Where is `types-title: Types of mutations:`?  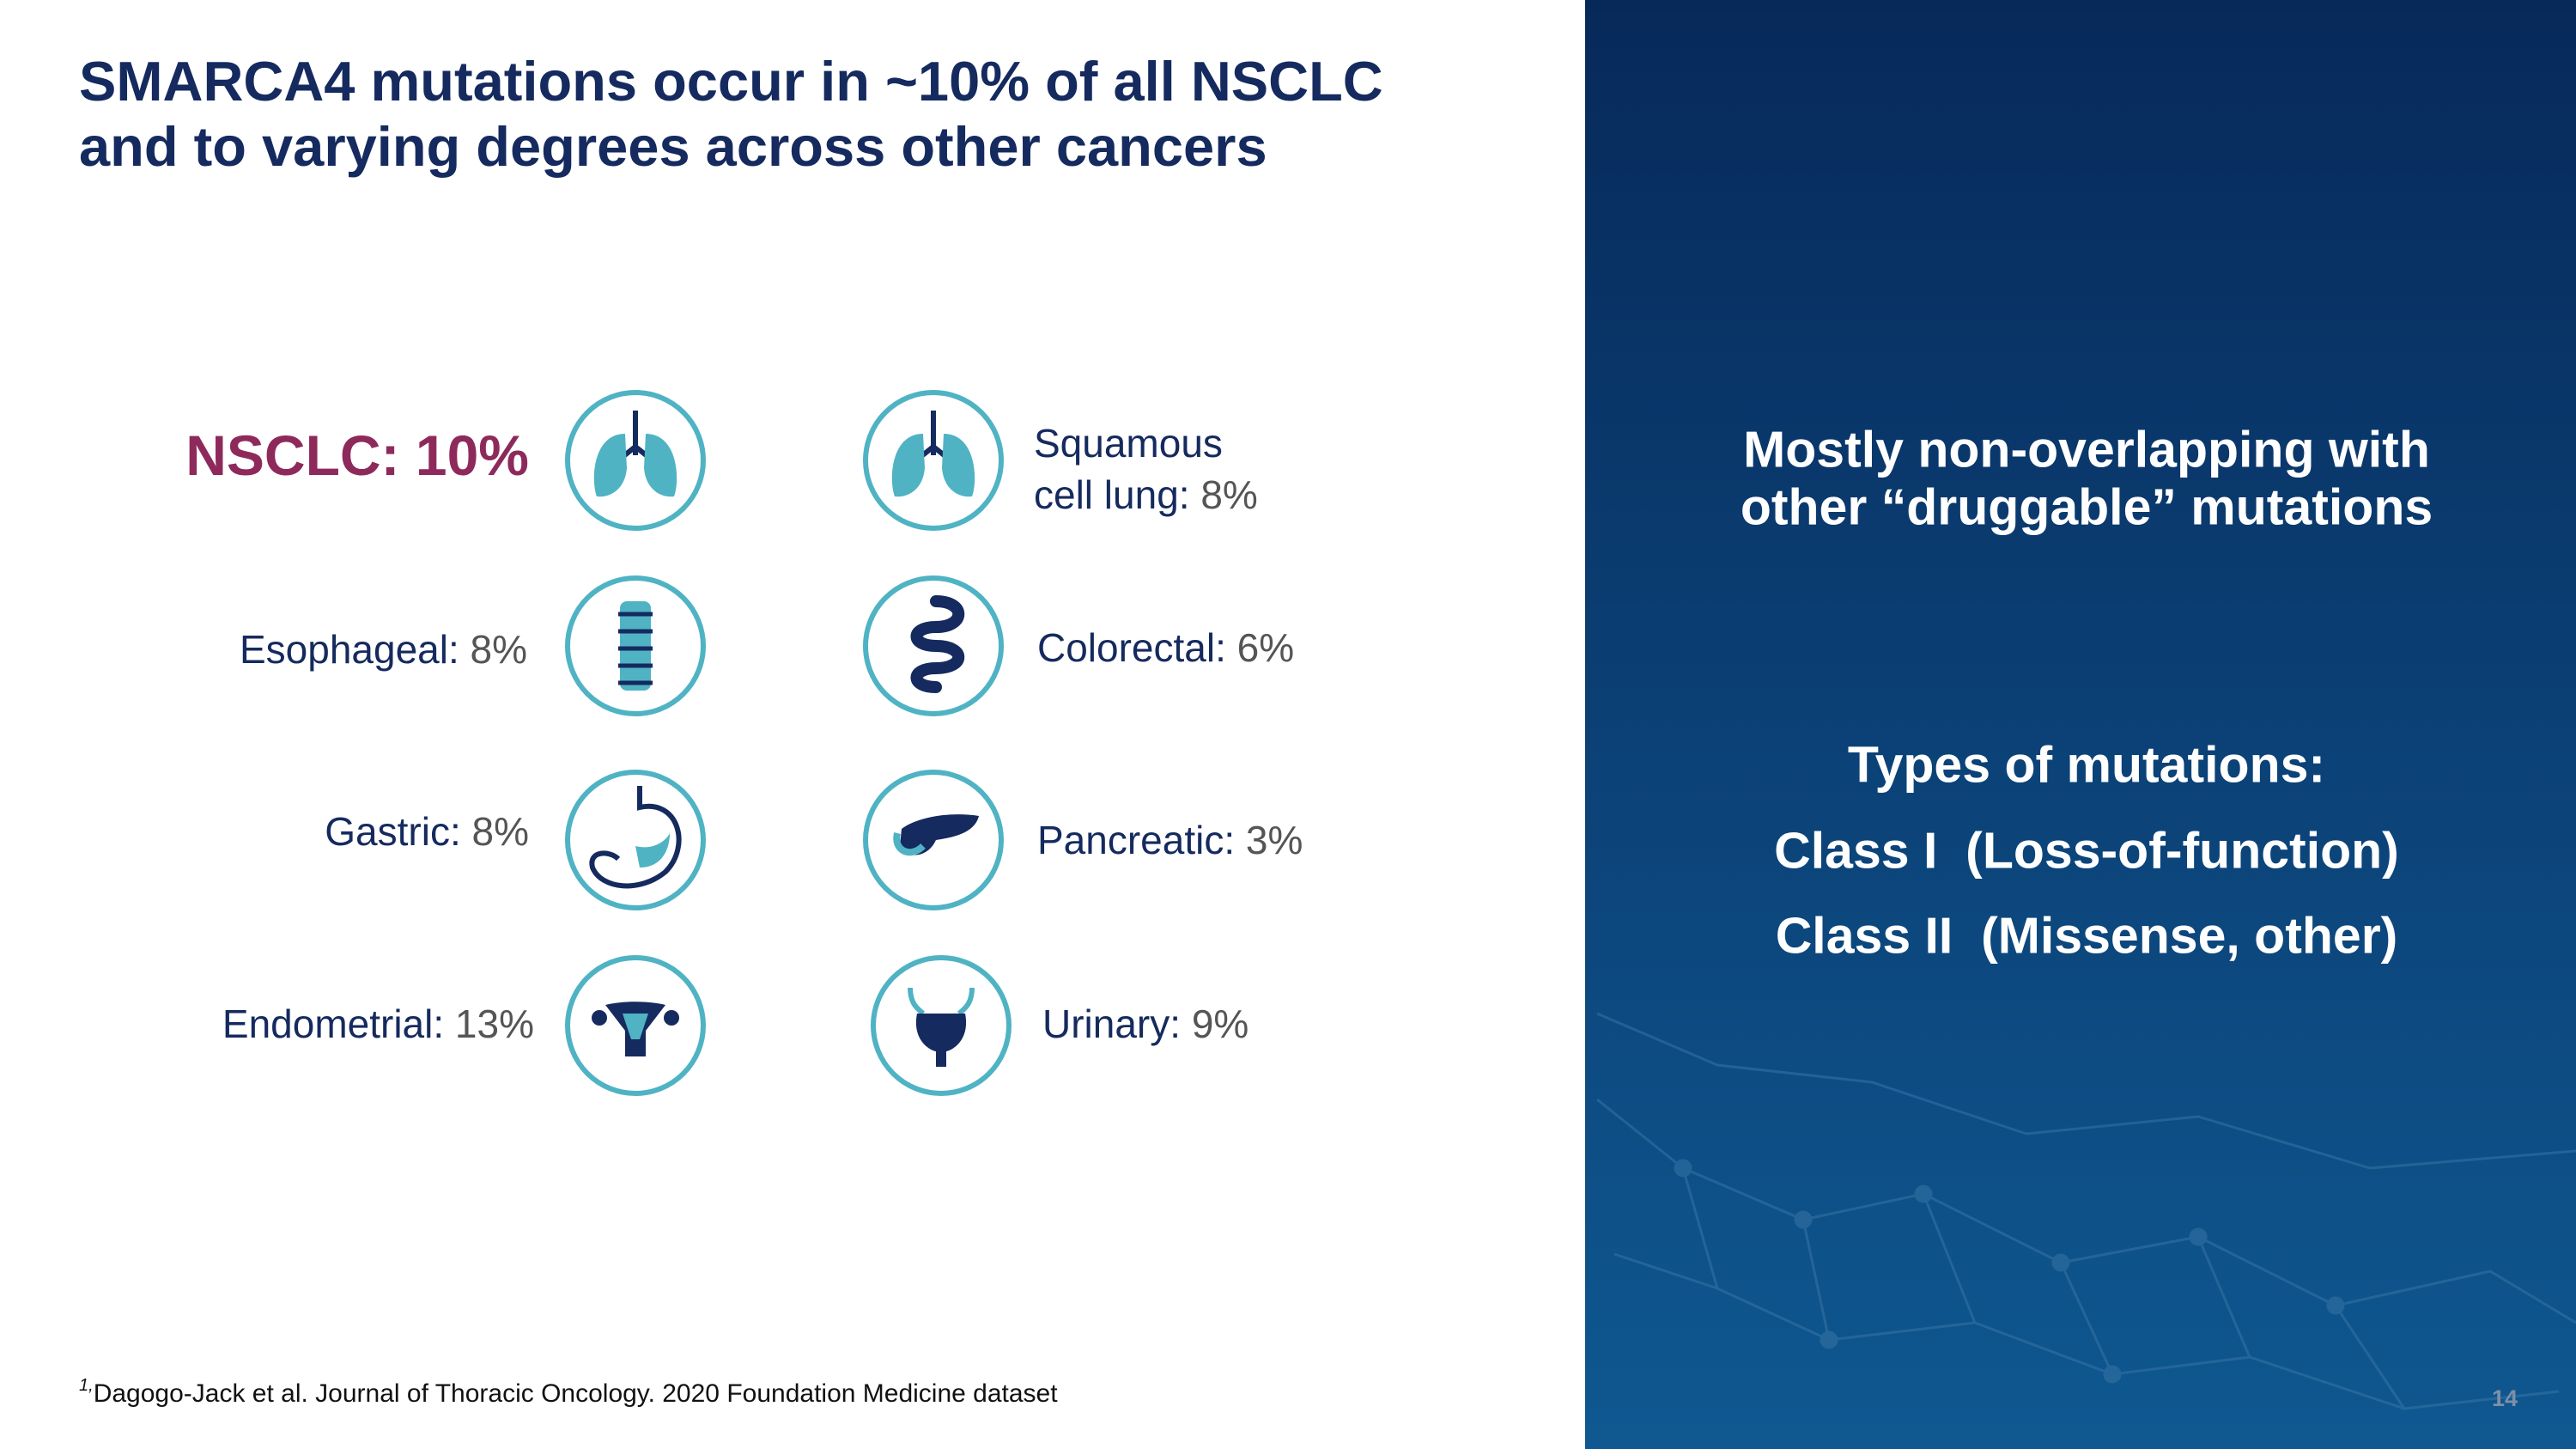 types-title: Types of mutations: is located at coordinates (2086, 765).